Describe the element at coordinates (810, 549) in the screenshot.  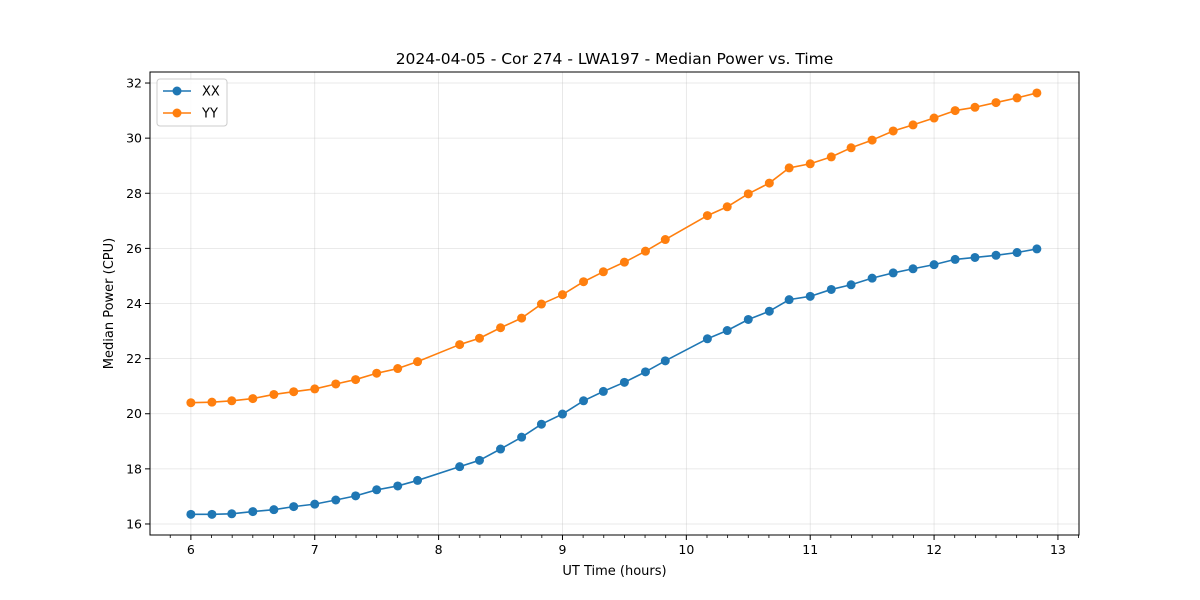
I see `x-tick-label: 11` at that location.